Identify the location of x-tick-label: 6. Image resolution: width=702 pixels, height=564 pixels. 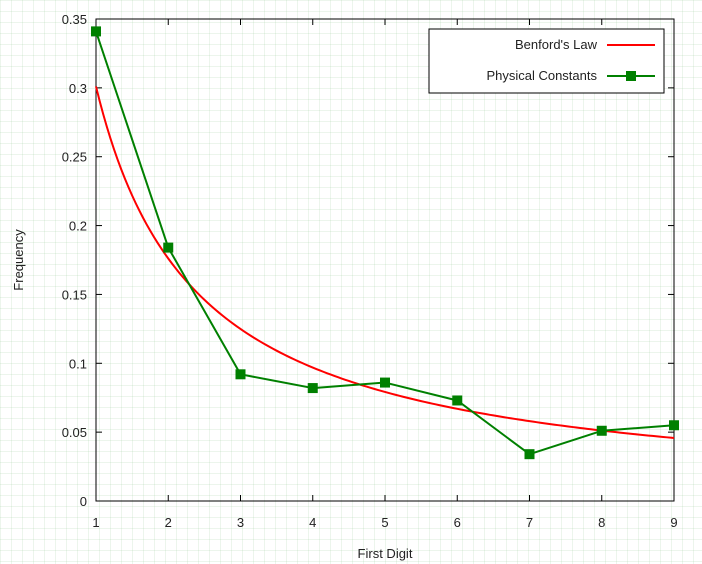
(457, 522).